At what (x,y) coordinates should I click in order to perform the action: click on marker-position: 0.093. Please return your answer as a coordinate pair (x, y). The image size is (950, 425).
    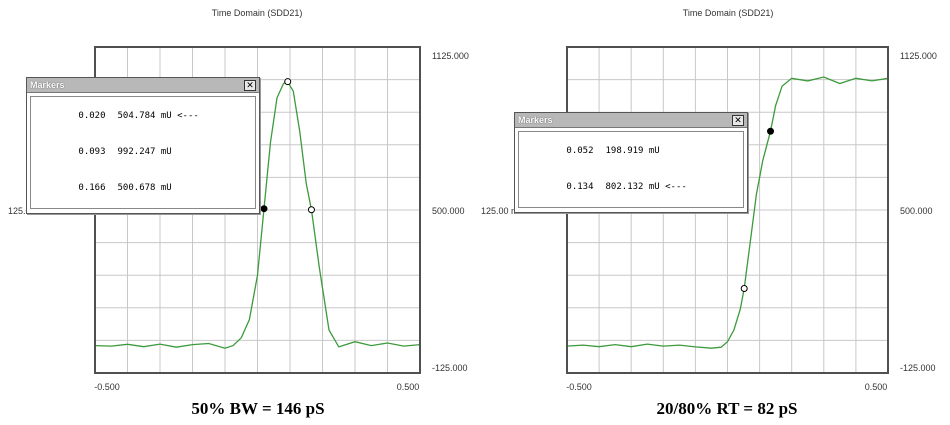
    Looking at the image, I should click on (92, 152).